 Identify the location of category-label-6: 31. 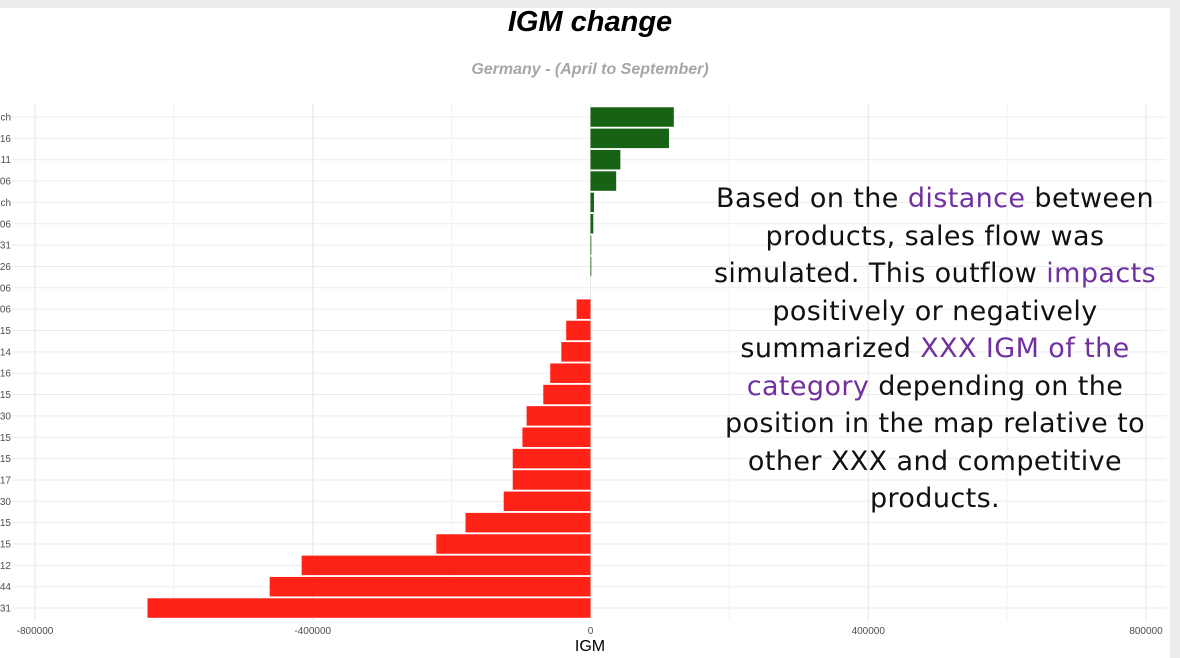
(5, 246).